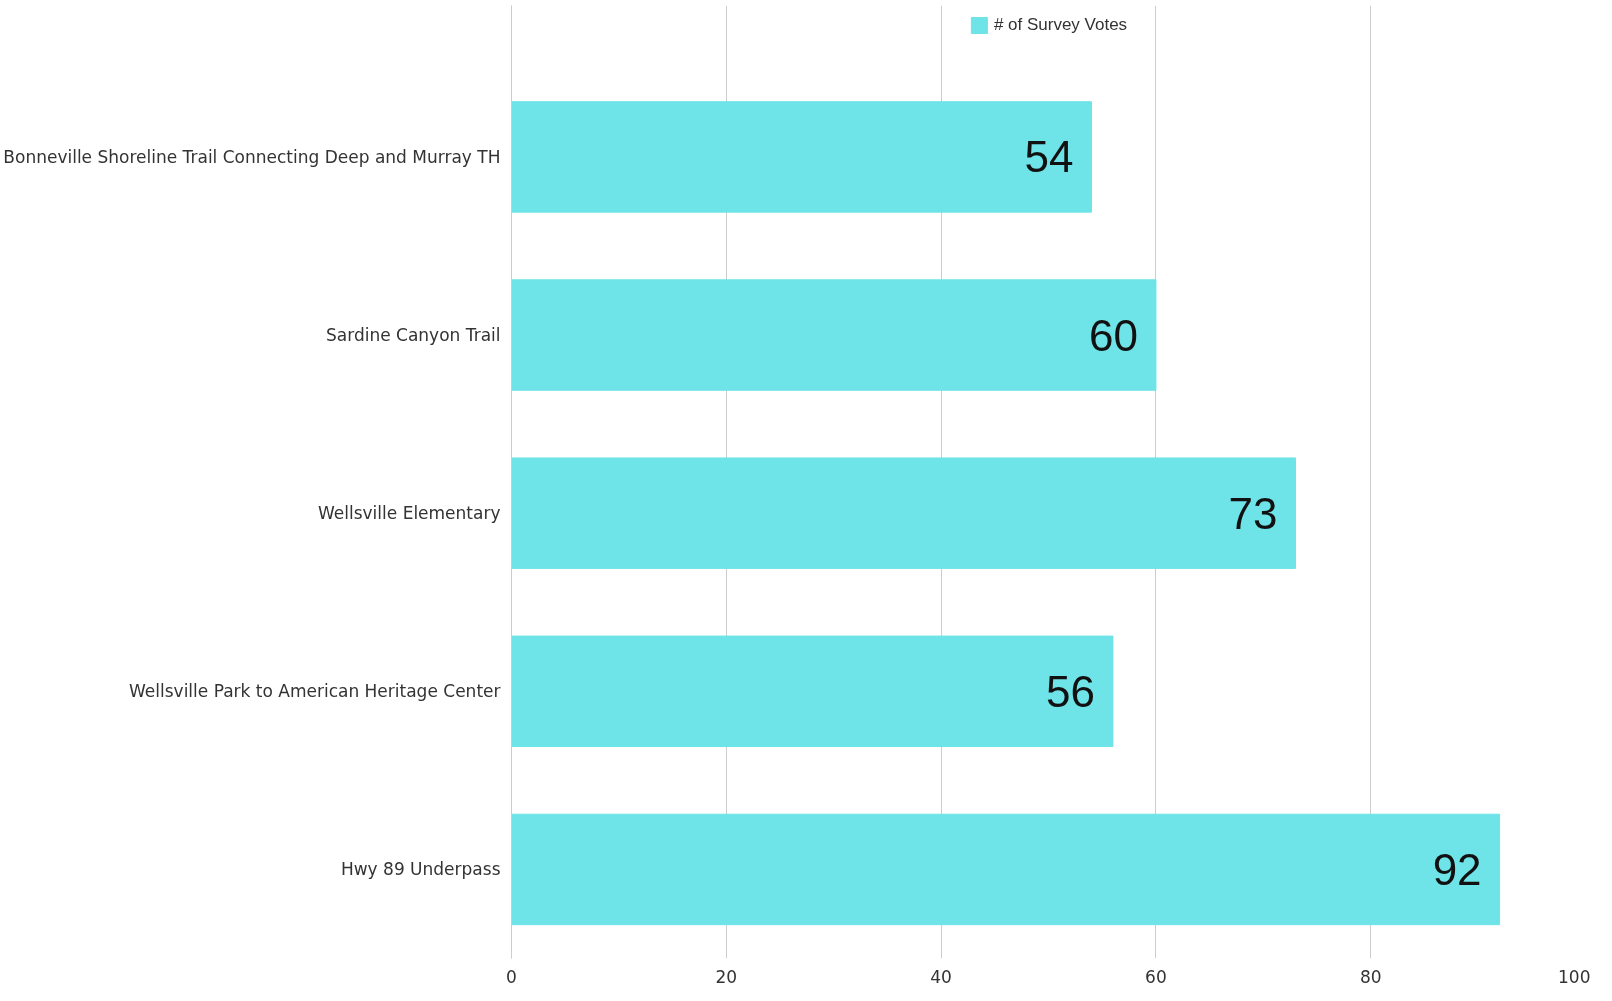 This screenshot has height=1001, width=1612. Describe the element at coordinates (1457, 869) in the screenshot. I see `data-label: 92` at that location.